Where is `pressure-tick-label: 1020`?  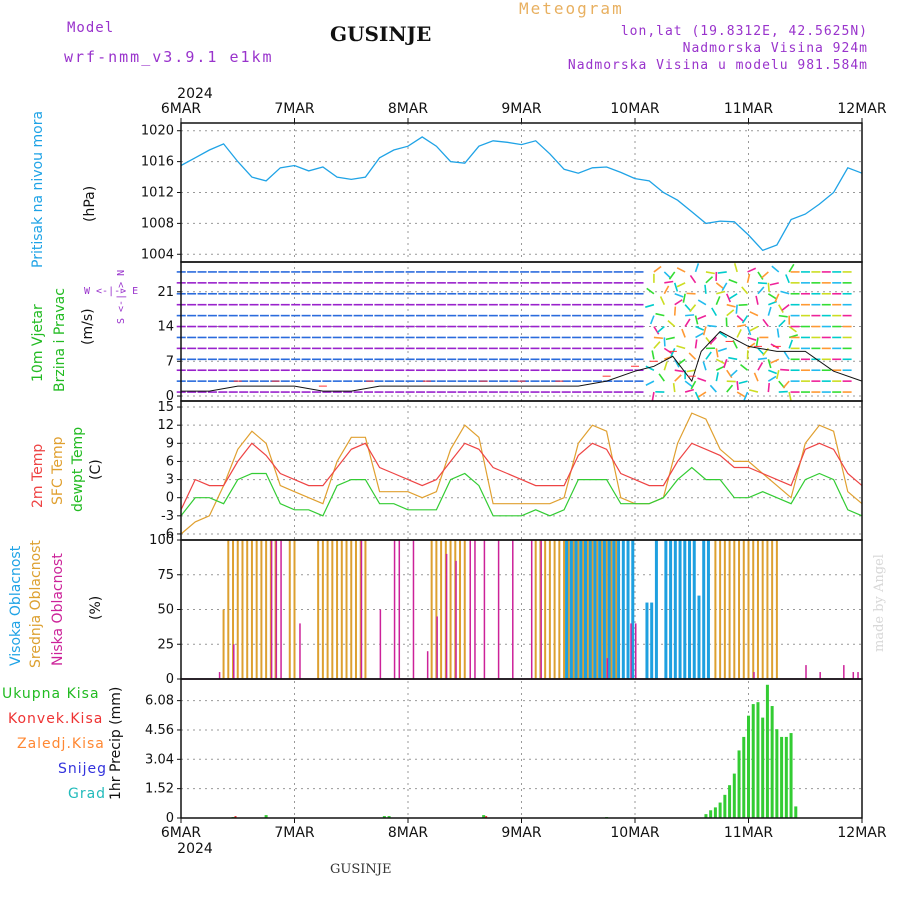 pressure-tick-label: 1020 is located at coordinates (157, 131).